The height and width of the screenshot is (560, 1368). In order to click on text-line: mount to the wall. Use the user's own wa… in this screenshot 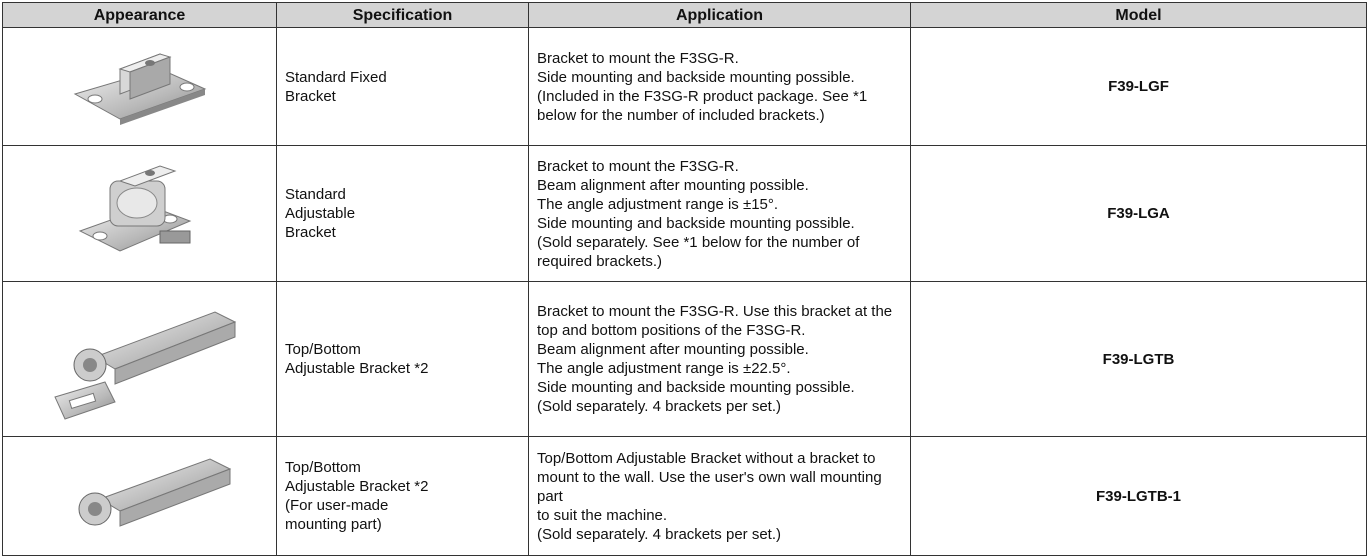, I will do `click(709, 486)`.